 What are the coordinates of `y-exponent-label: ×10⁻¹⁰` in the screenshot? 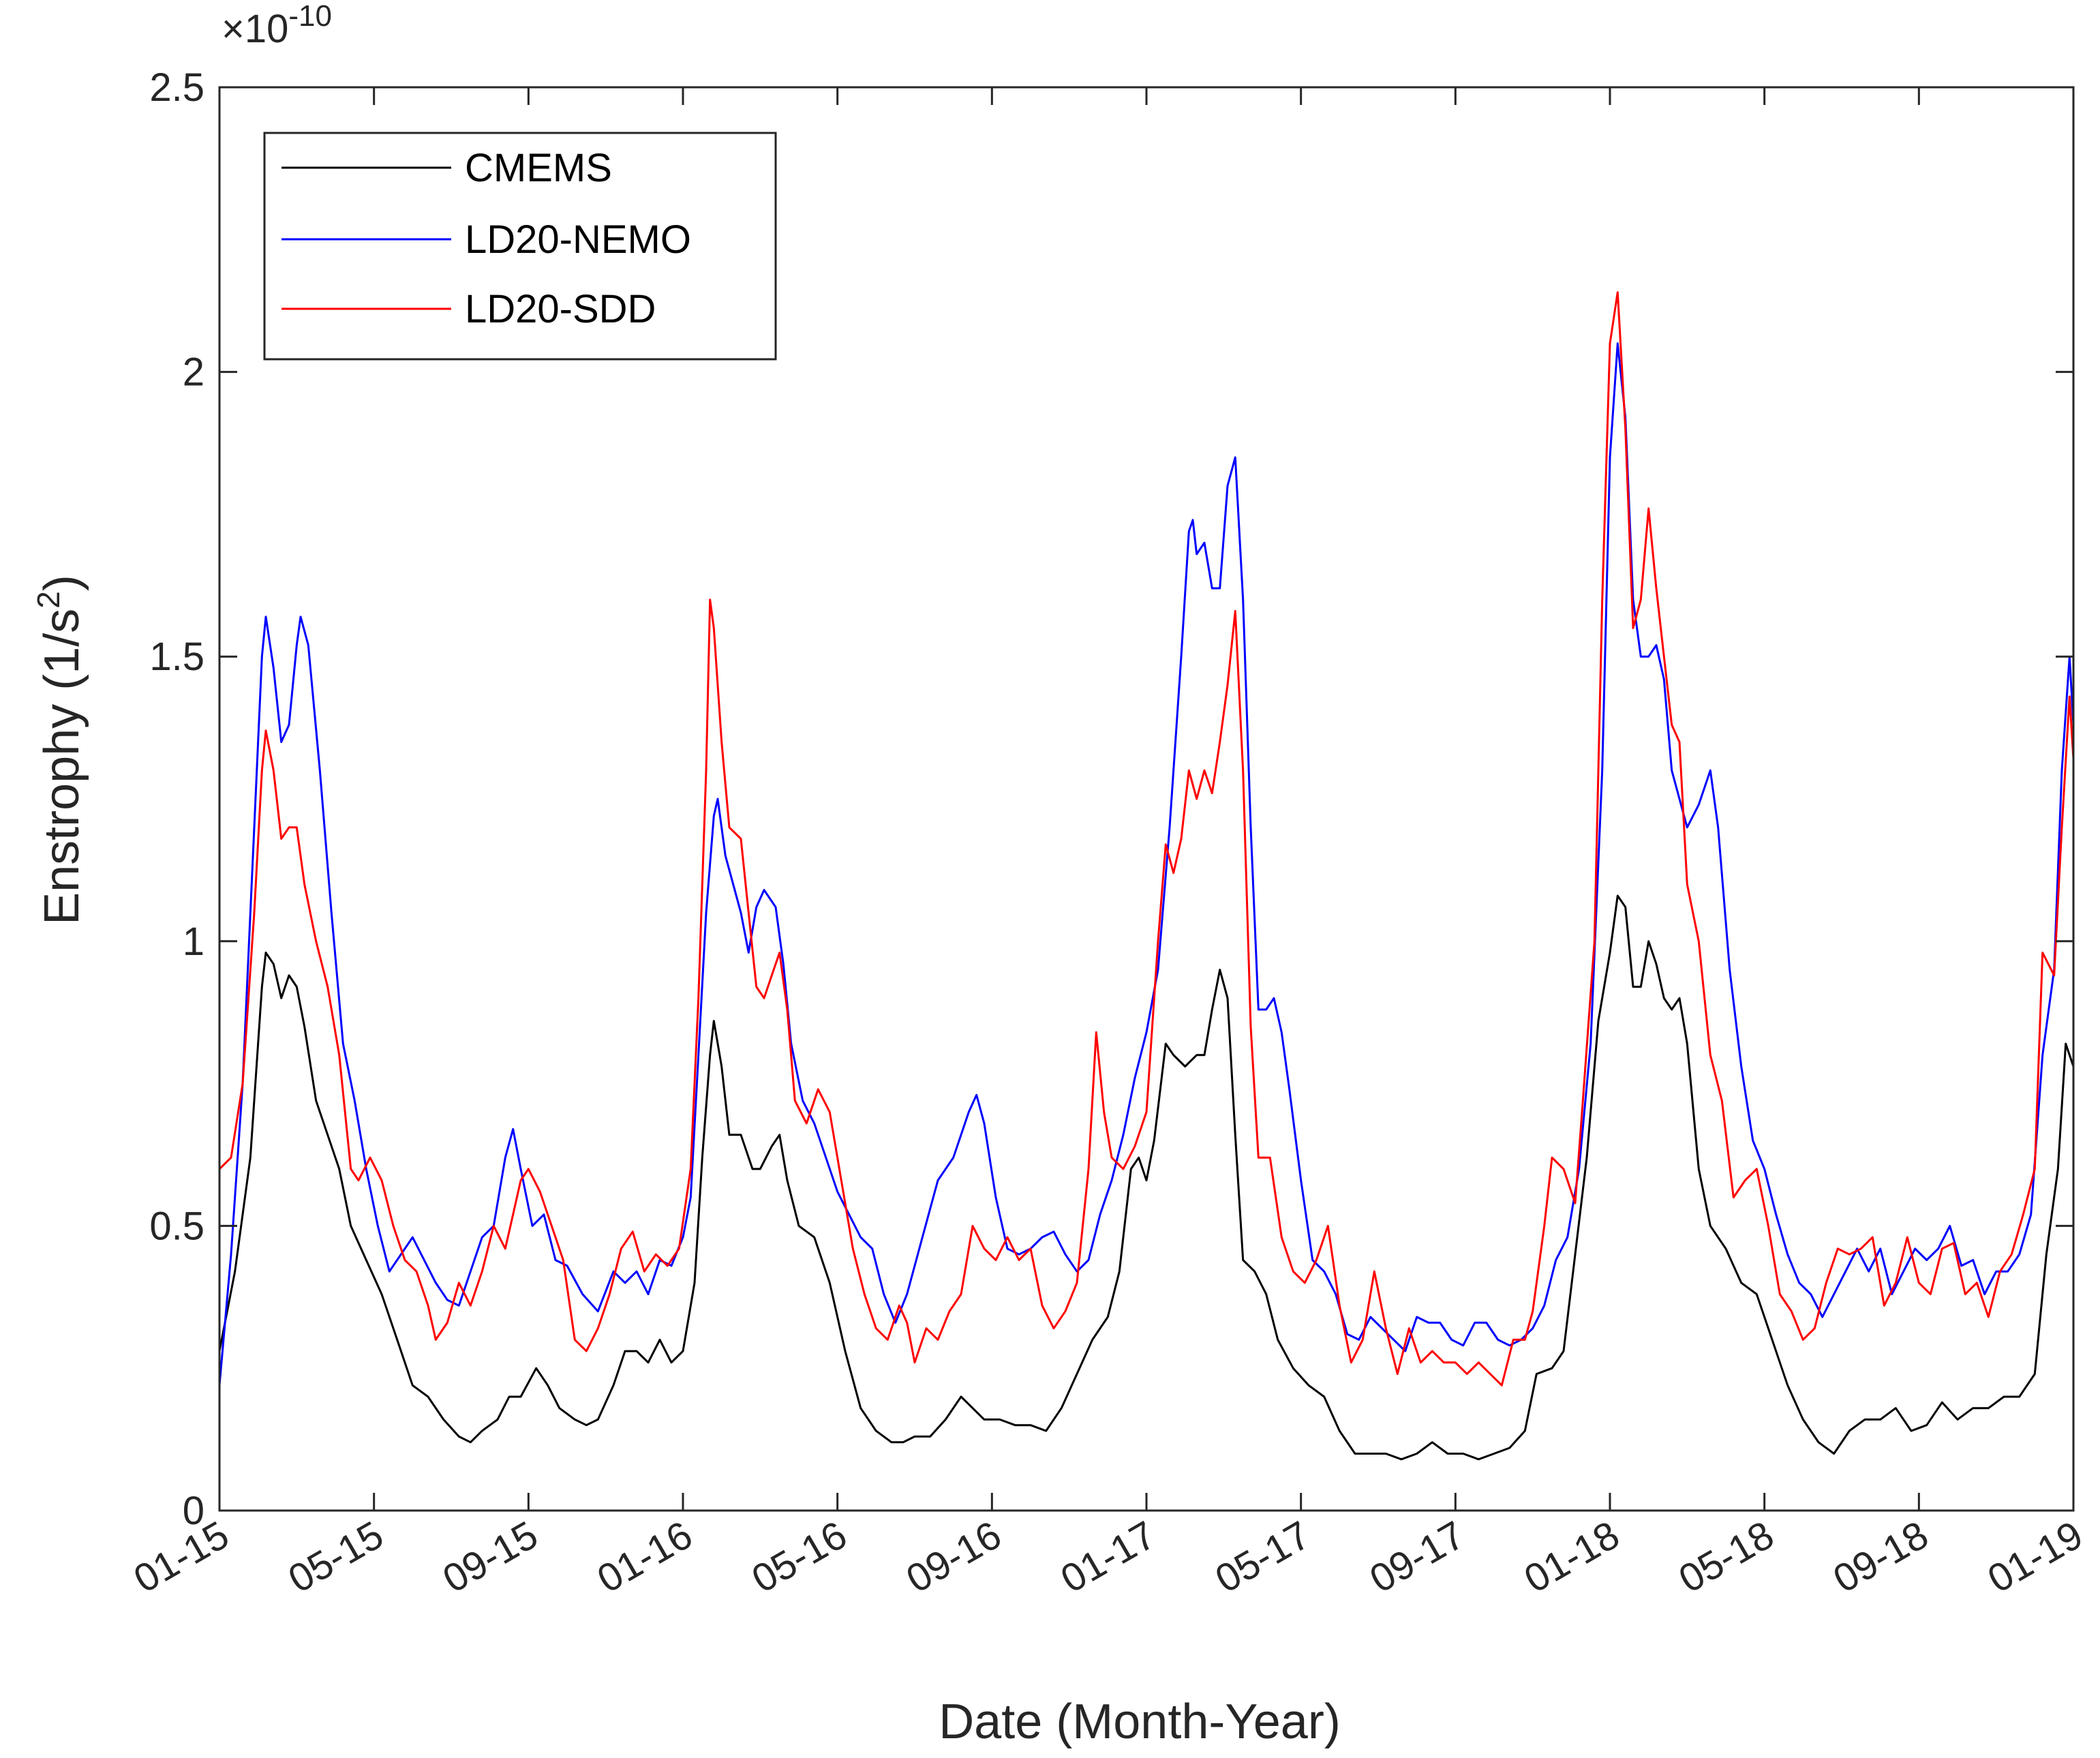 It's located at (277, 26).